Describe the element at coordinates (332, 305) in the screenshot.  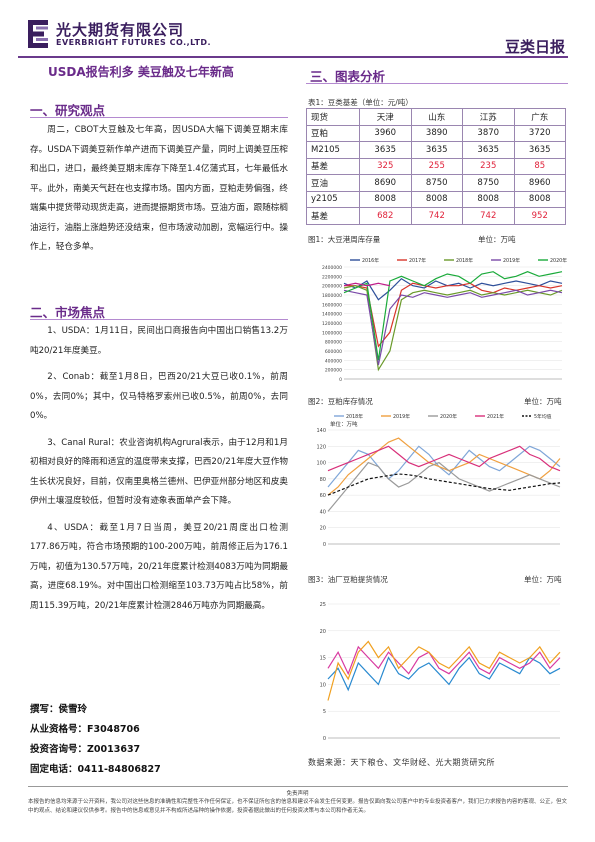
I see `y-tick-label: 1600000` at that location.